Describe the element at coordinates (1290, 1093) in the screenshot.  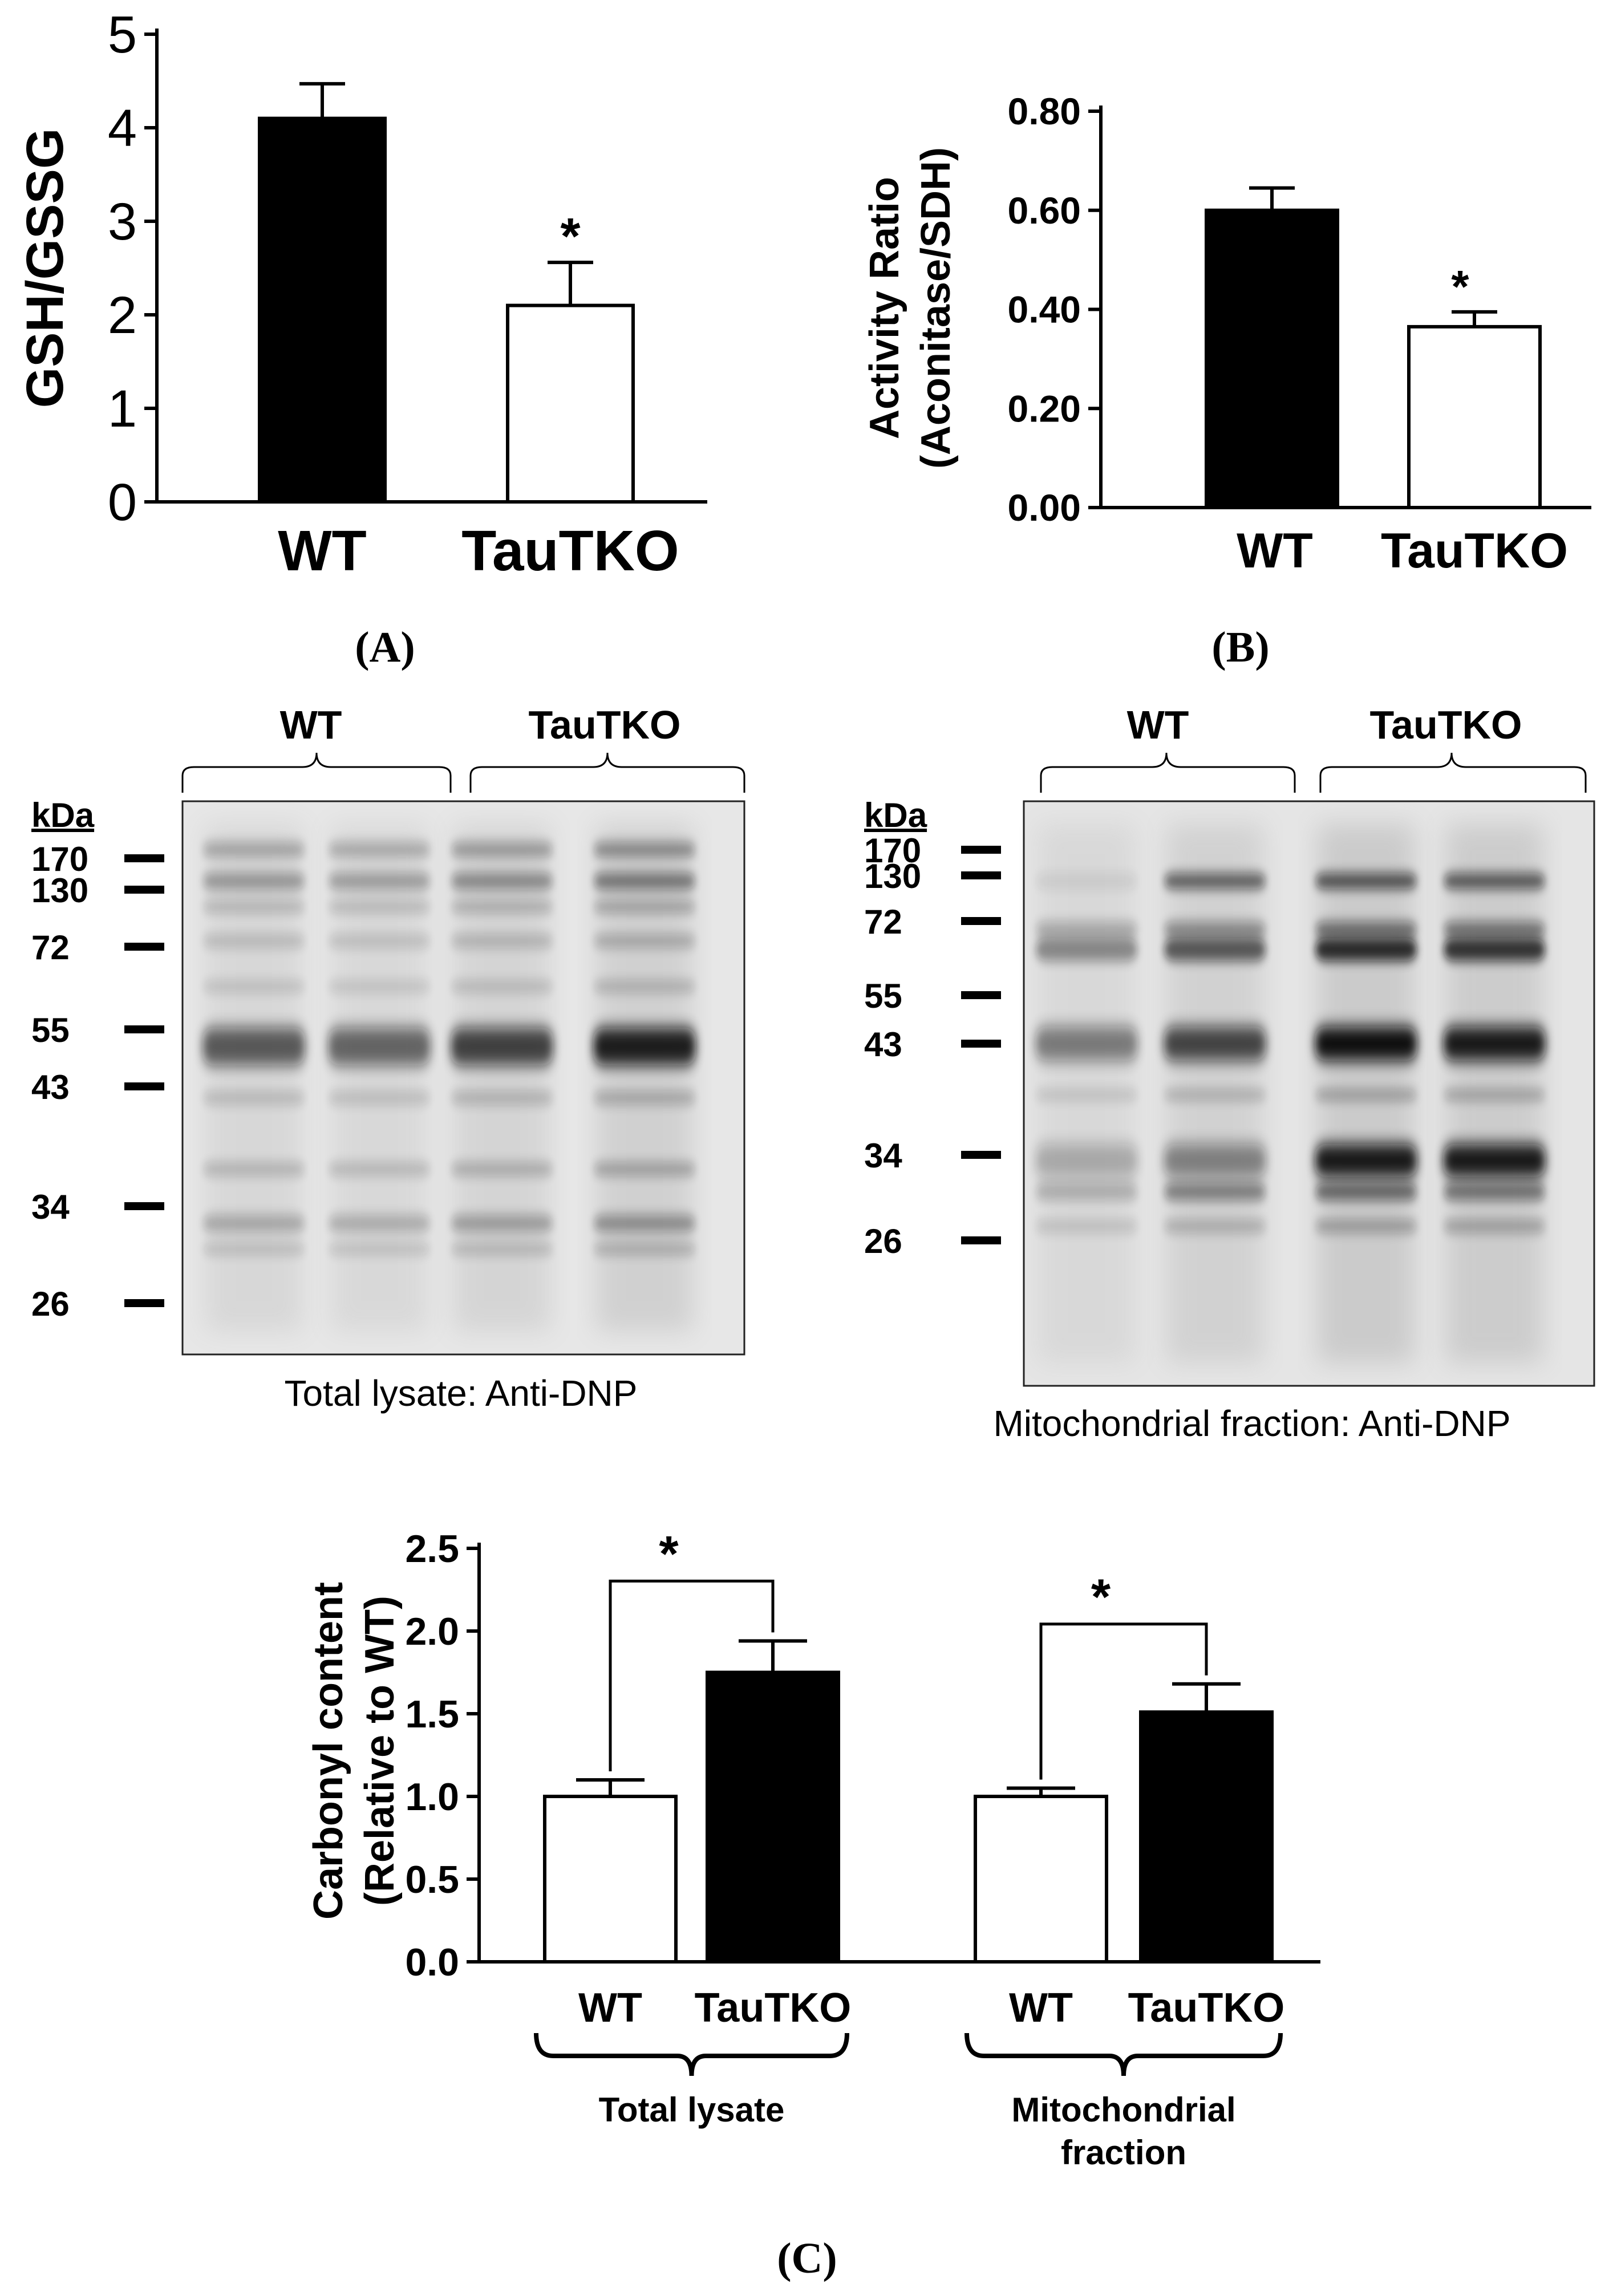
I see `blot-mito-lanes` at that location.